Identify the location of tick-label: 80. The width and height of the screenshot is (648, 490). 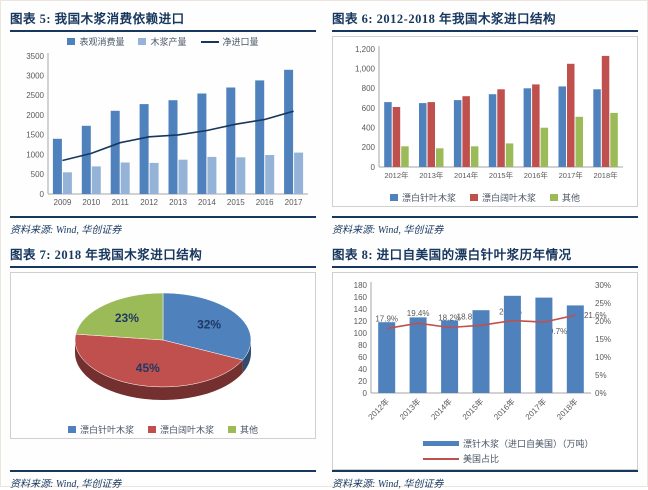
(362, 345).